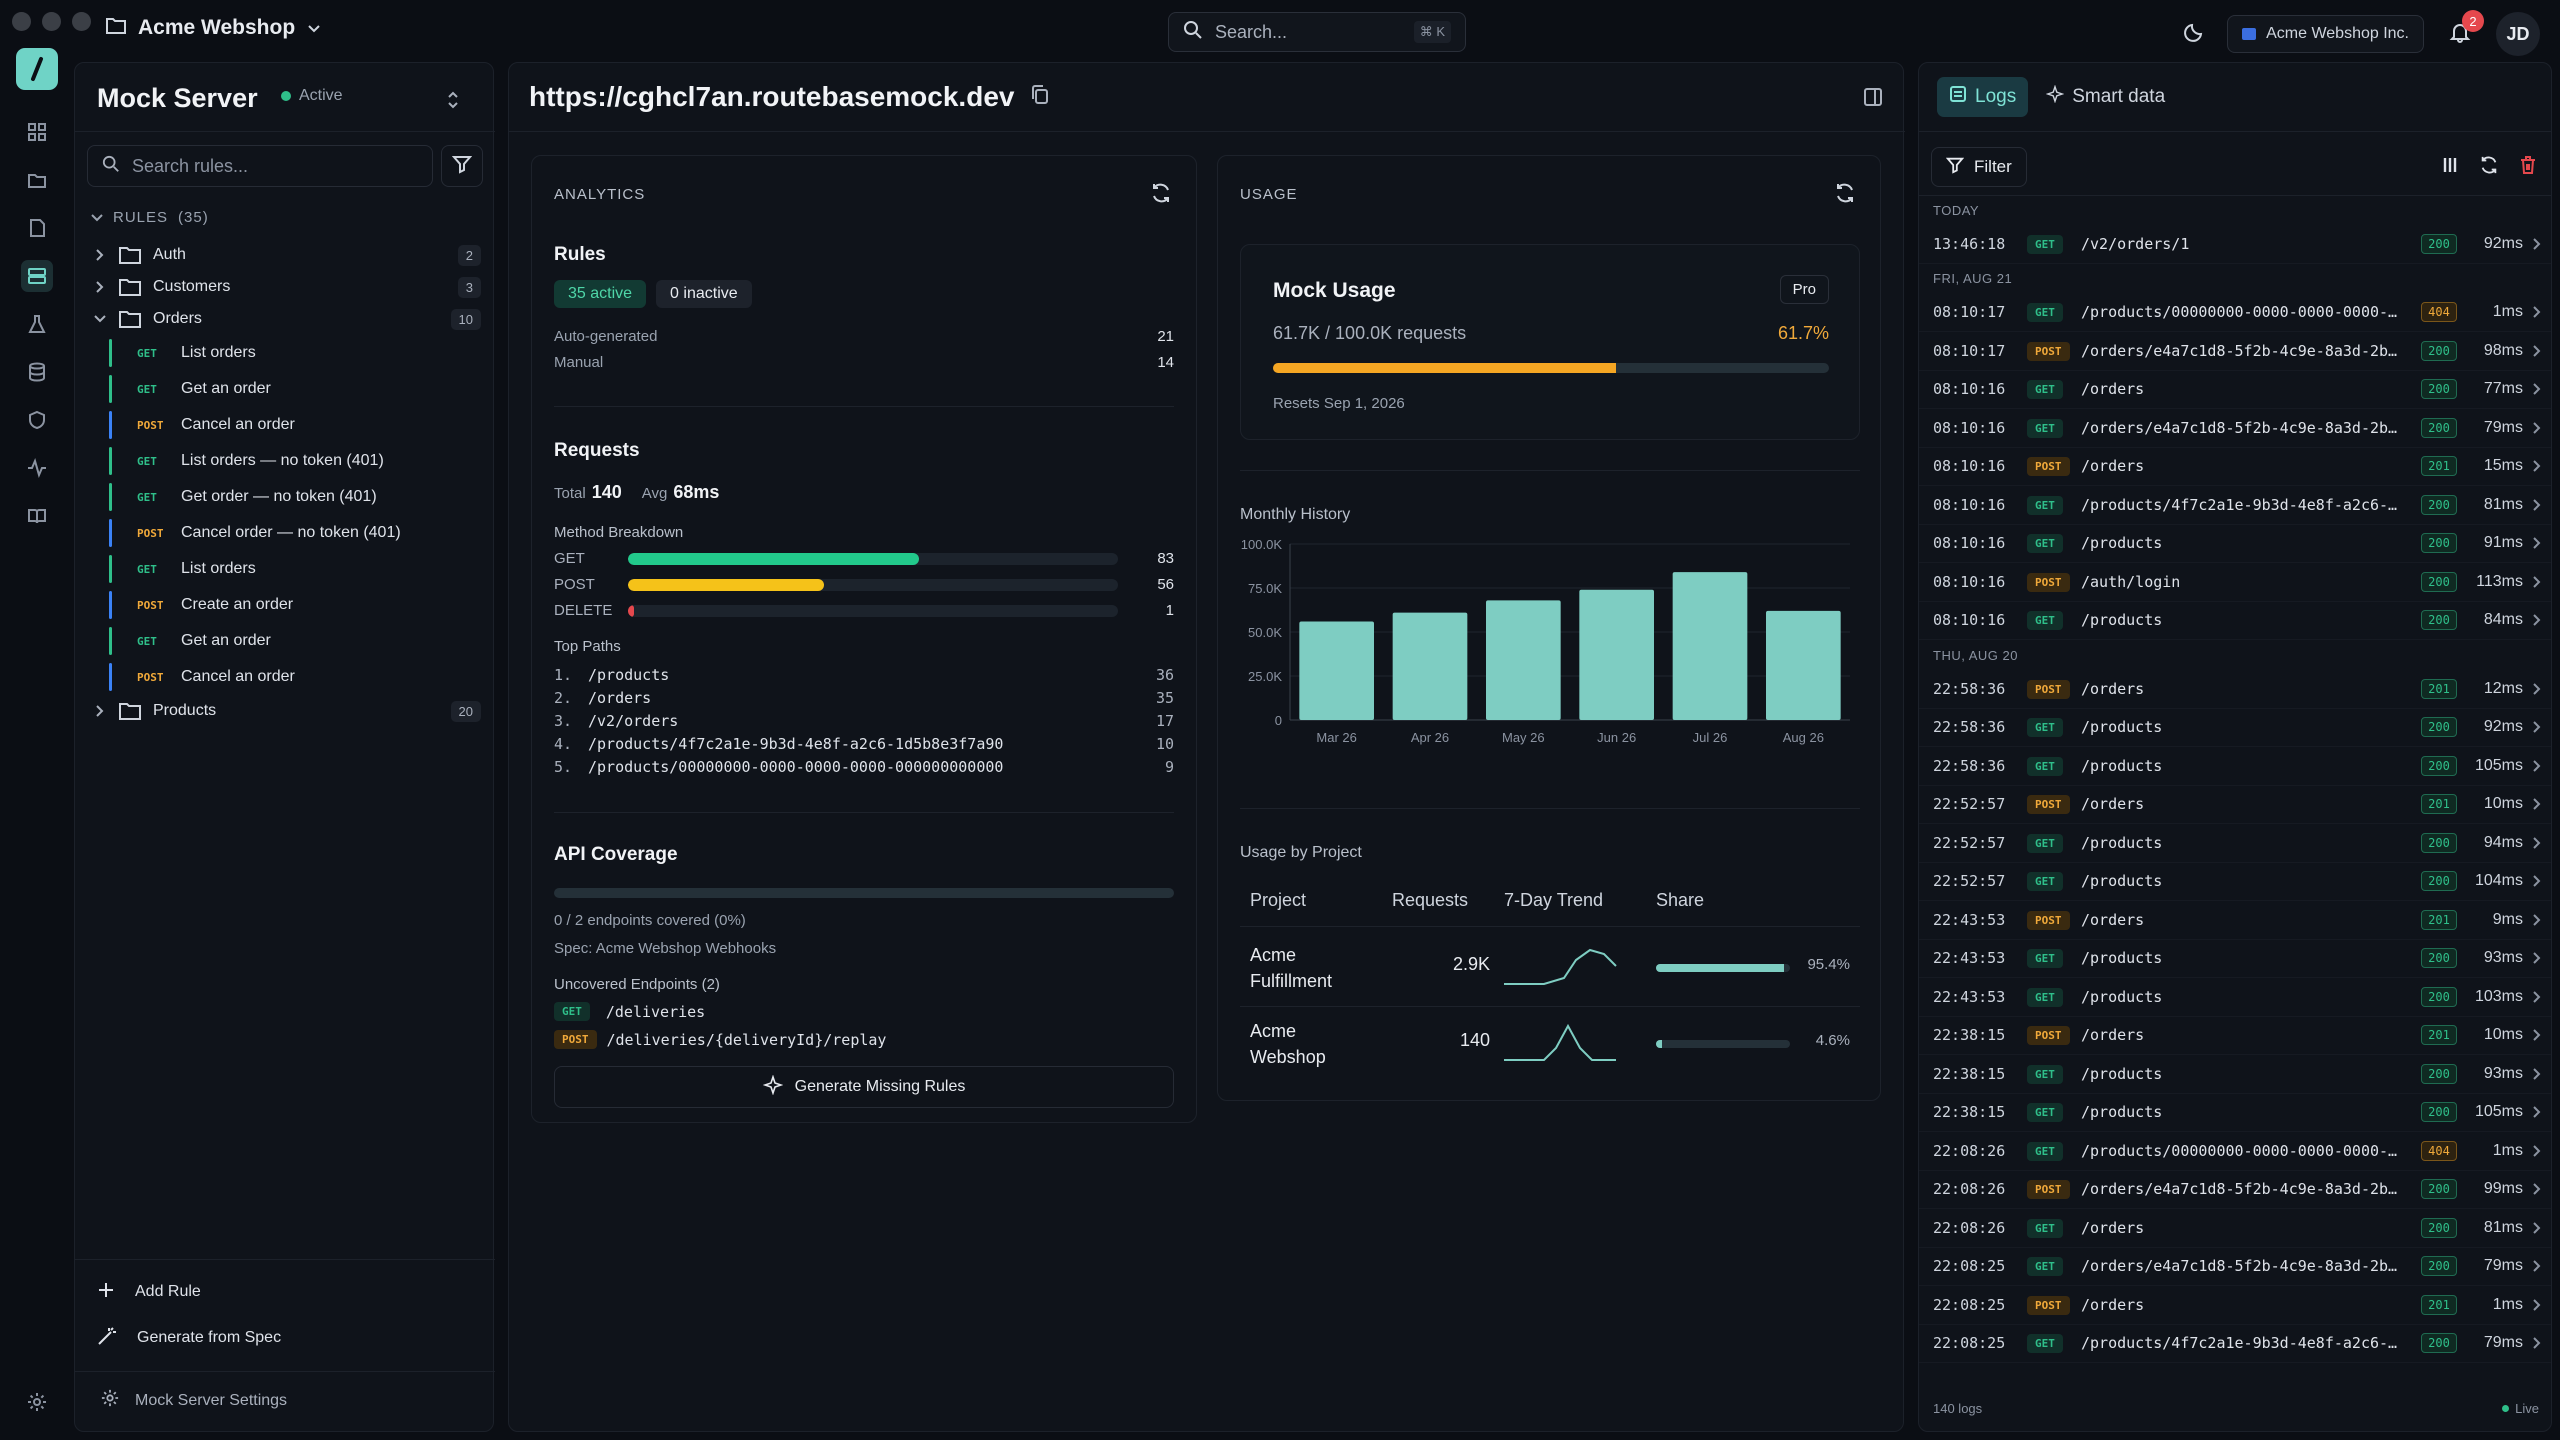 The width and height of the screenshot is (2560, 1440). Describe the element at coordinates (2235, 728) in the screenshot. I see `log-row: 22:58:36 GET/products 200 92ms` at that location.